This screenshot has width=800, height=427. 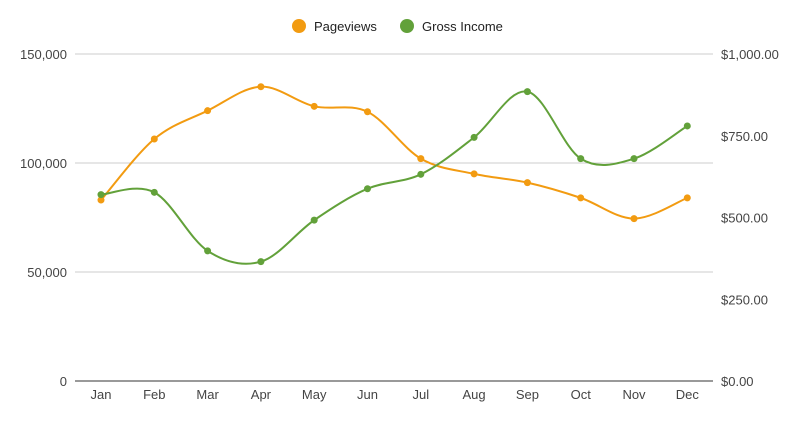 What do you see at coordinates (43, 163) in the screenshot?
I see `left-tick-label: 100,000` at bounding box center [43, 163].